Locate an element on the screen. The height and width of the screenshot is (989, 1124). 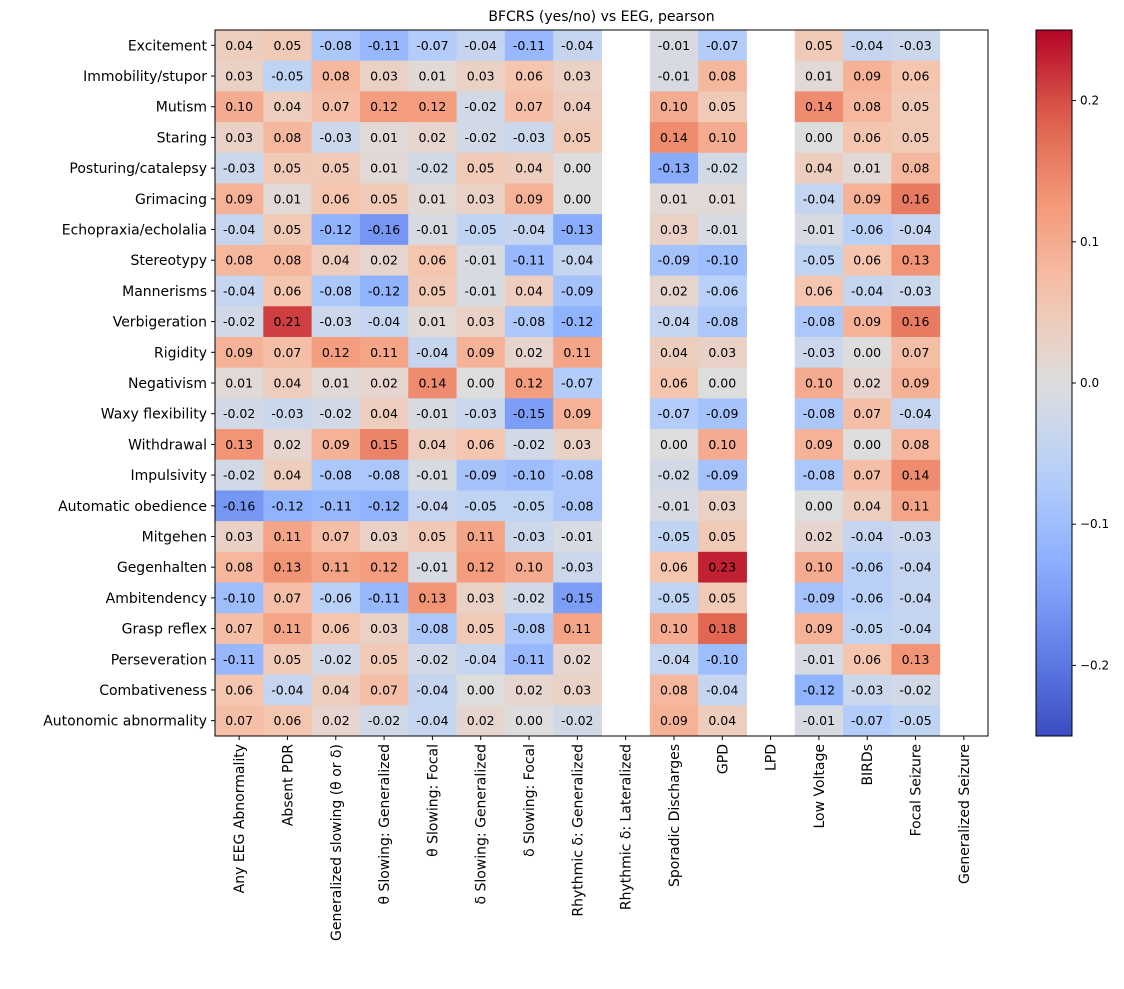
x-tick-label: Low Voltage is located at coordinates (820, 786).